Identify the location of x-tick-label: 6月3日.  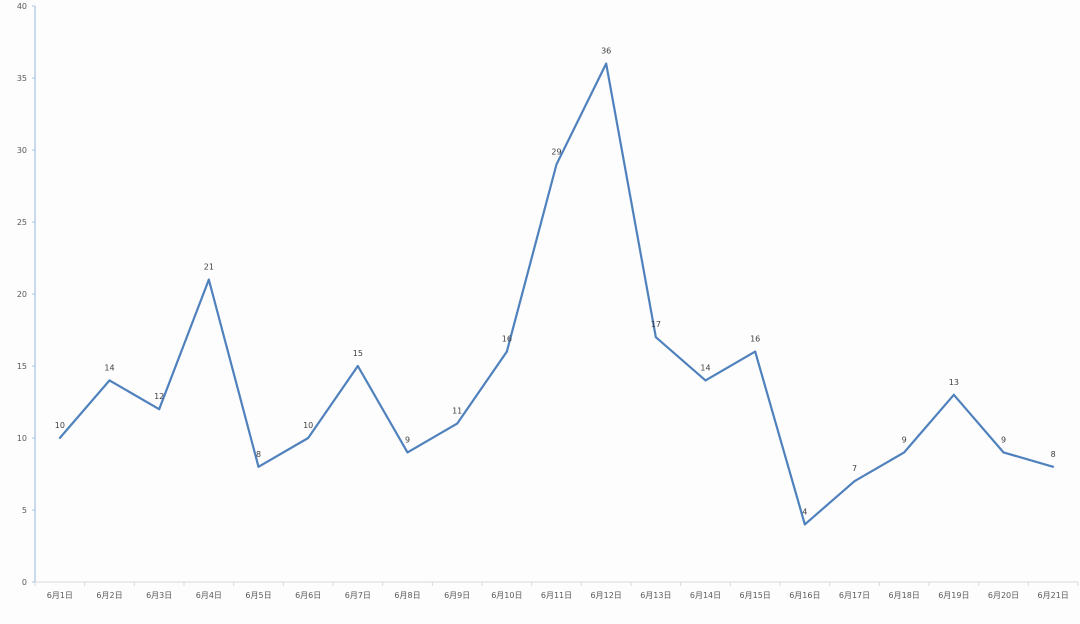
(159, 595).